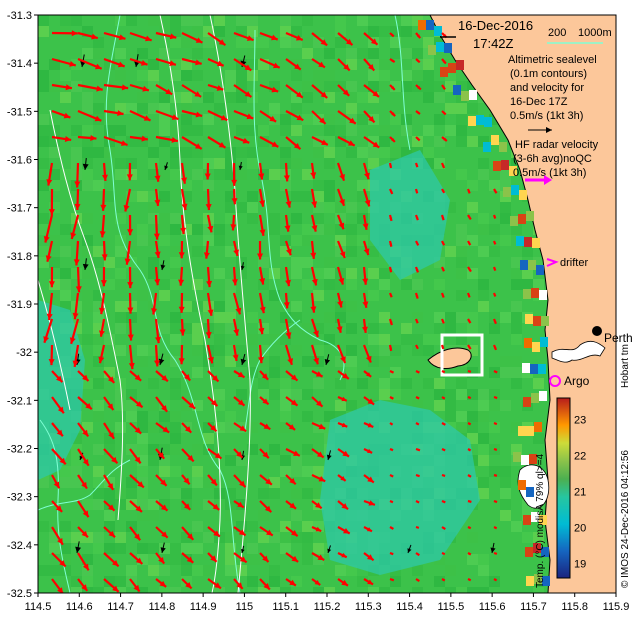 The height and width of the screenshot is (630, 640). I want to click on swan-river, so click(578, 351).